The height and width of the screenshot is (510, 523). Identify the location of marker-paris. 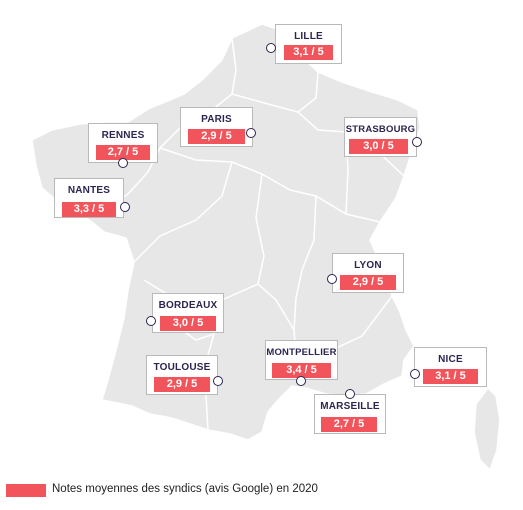
(251, 133).